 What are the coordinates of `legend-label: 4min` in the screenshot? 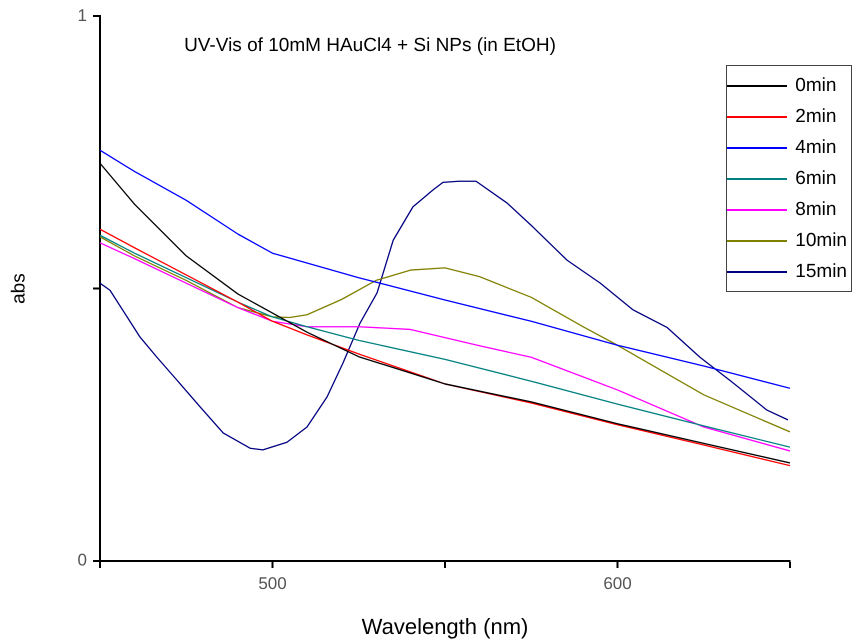 It's located at (815, 147).